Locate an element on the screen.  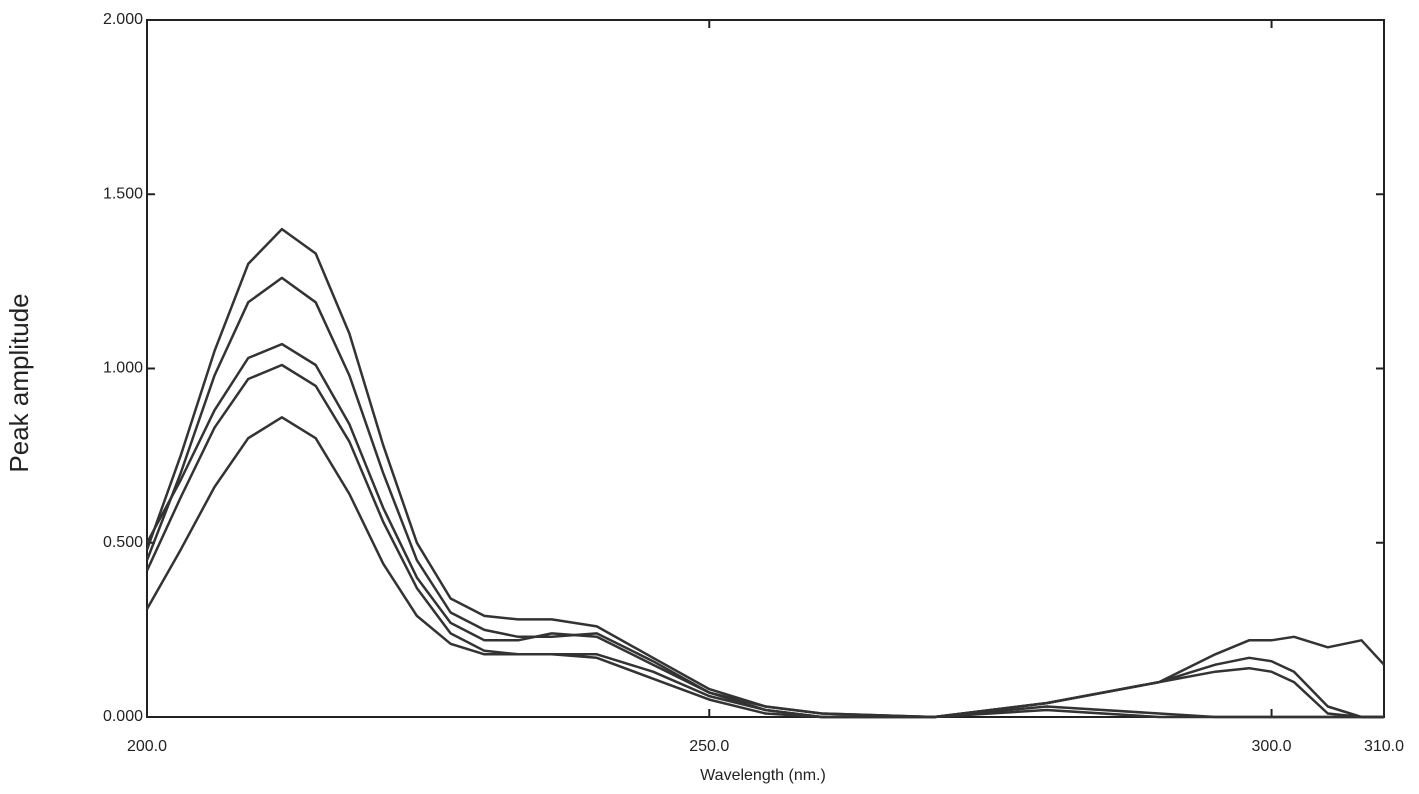
x-axis-label: Wavelength (nm.) is located at coordinates (763, 775).